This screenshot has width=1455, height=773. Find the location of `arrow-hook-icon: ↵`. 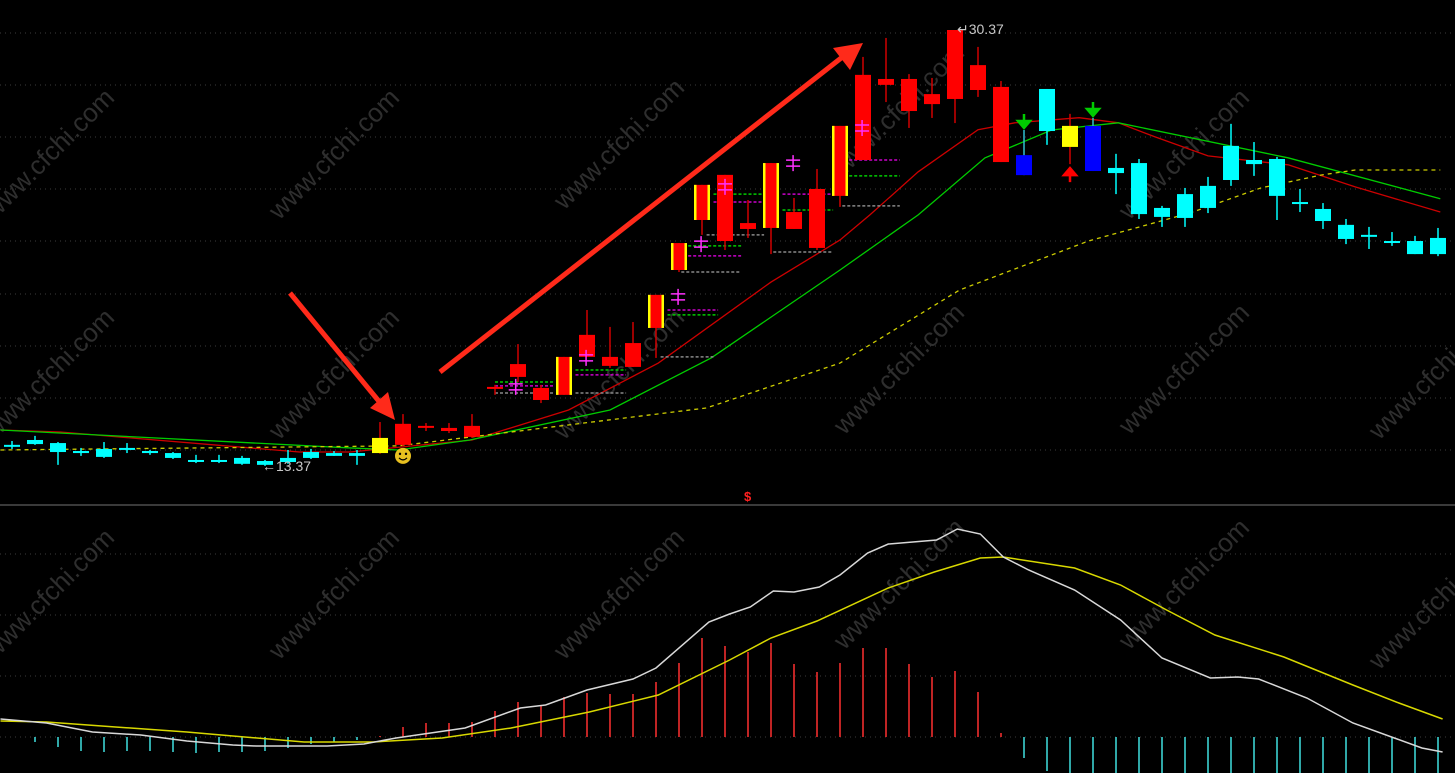

arrow-hook-icon: ↵ is located at coordinates (963, 28).